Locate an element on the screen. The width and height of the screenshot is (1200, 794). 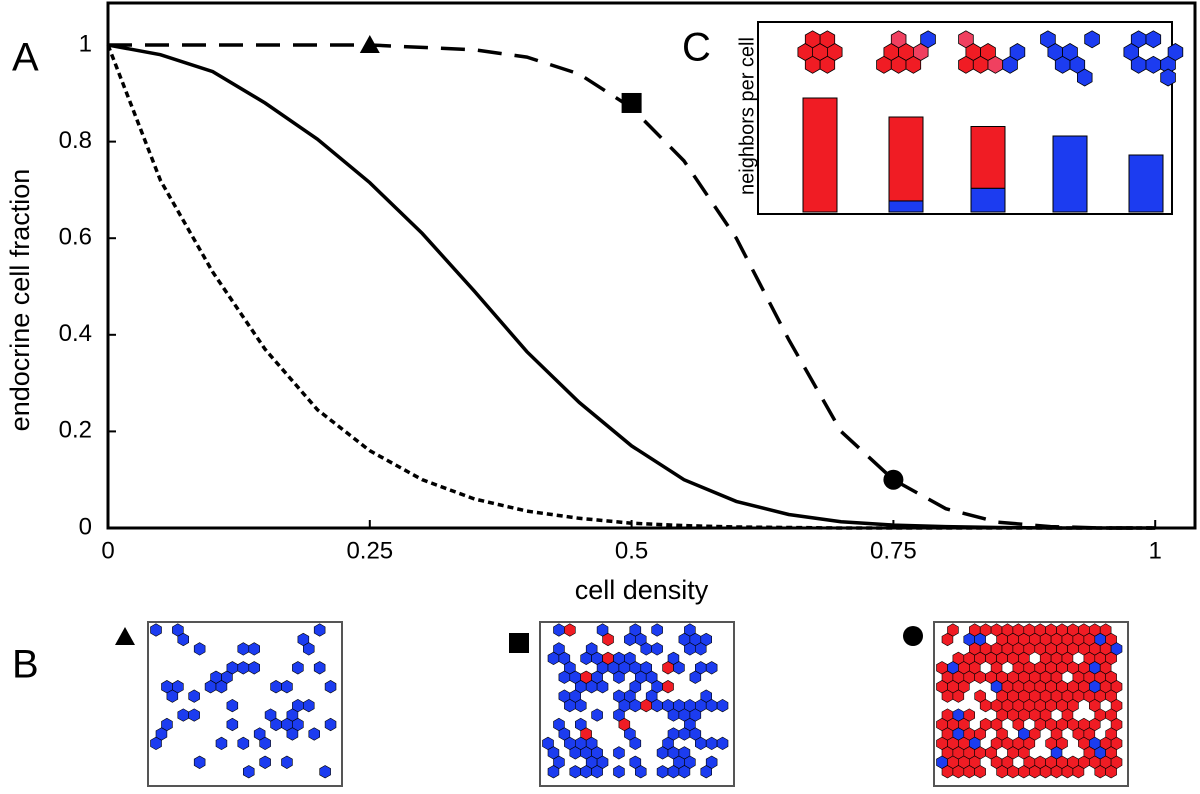
y-axis-label: endocrine cell fraction is located at coordinates (20, 300).